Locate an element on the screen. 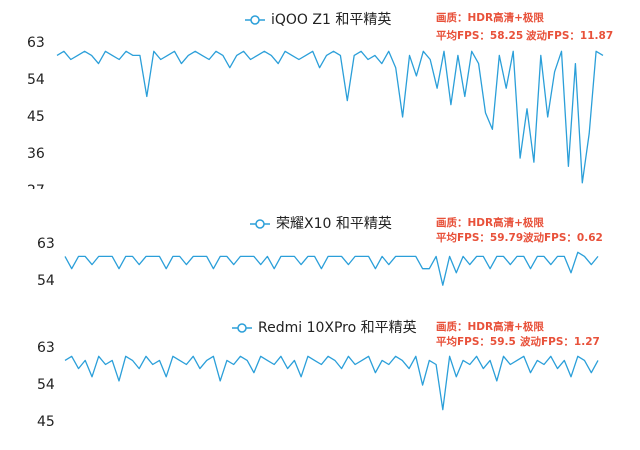  y-tick-label: 36 is located at coordinates (36, 154).